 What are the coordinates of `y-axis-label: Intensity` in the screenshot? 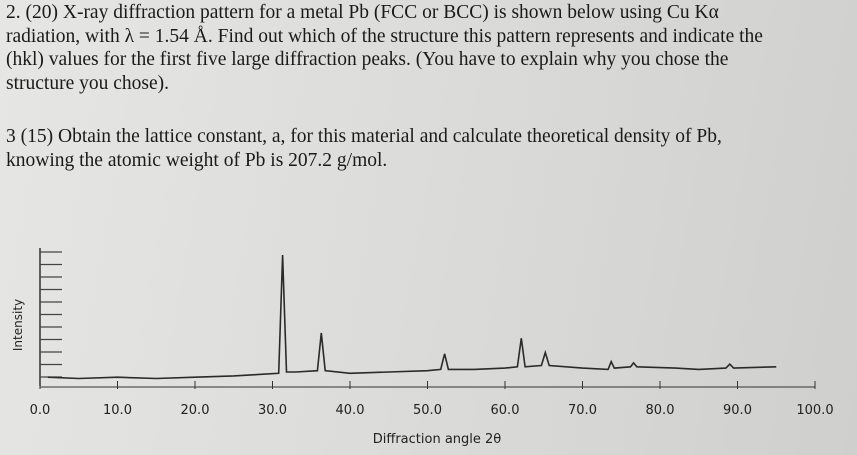 It's located at (18, 325).